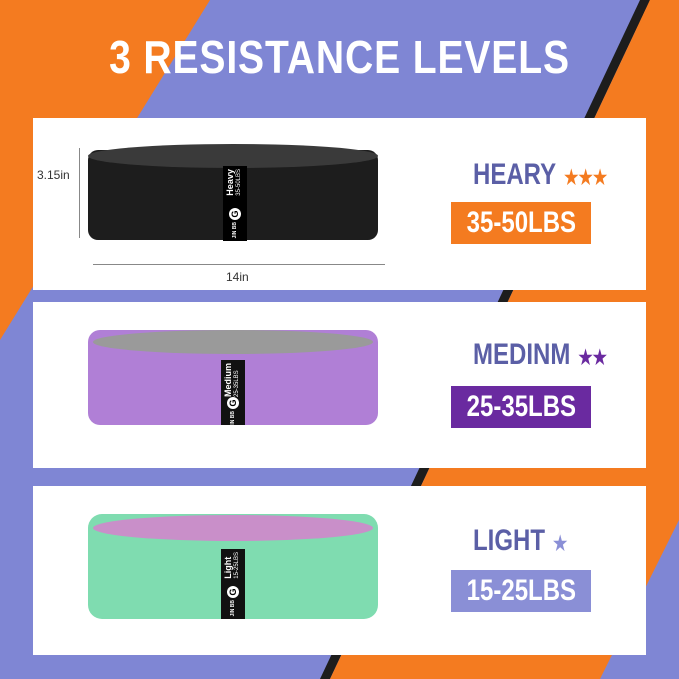 The height and width of the screenshot is (679, 679). Describe the element at coordinates (586, 178) in the screenshot. I see `star-icon: ★★★` at that location.